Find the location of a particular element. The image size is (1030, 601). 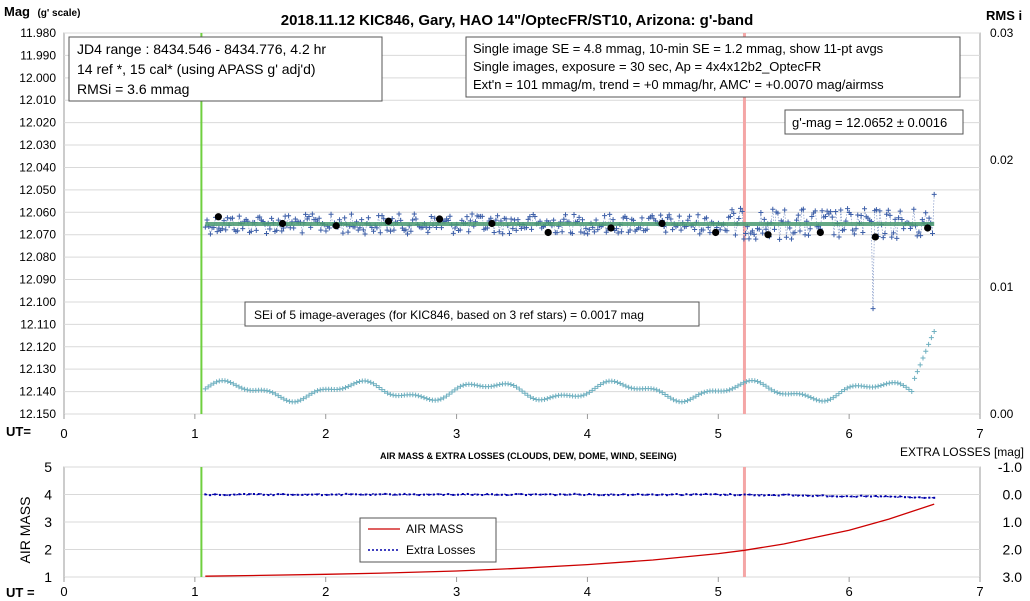

bottom-x-tick-label: 1 is located at coordinates (194, 591).